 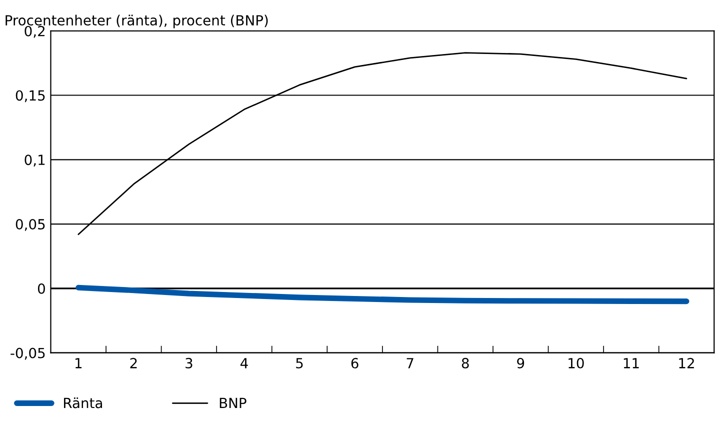 What do you see at coordinates (233, 403) in the screenshot?
I see `legend-label: BNP` at bounding box center [233, 403].